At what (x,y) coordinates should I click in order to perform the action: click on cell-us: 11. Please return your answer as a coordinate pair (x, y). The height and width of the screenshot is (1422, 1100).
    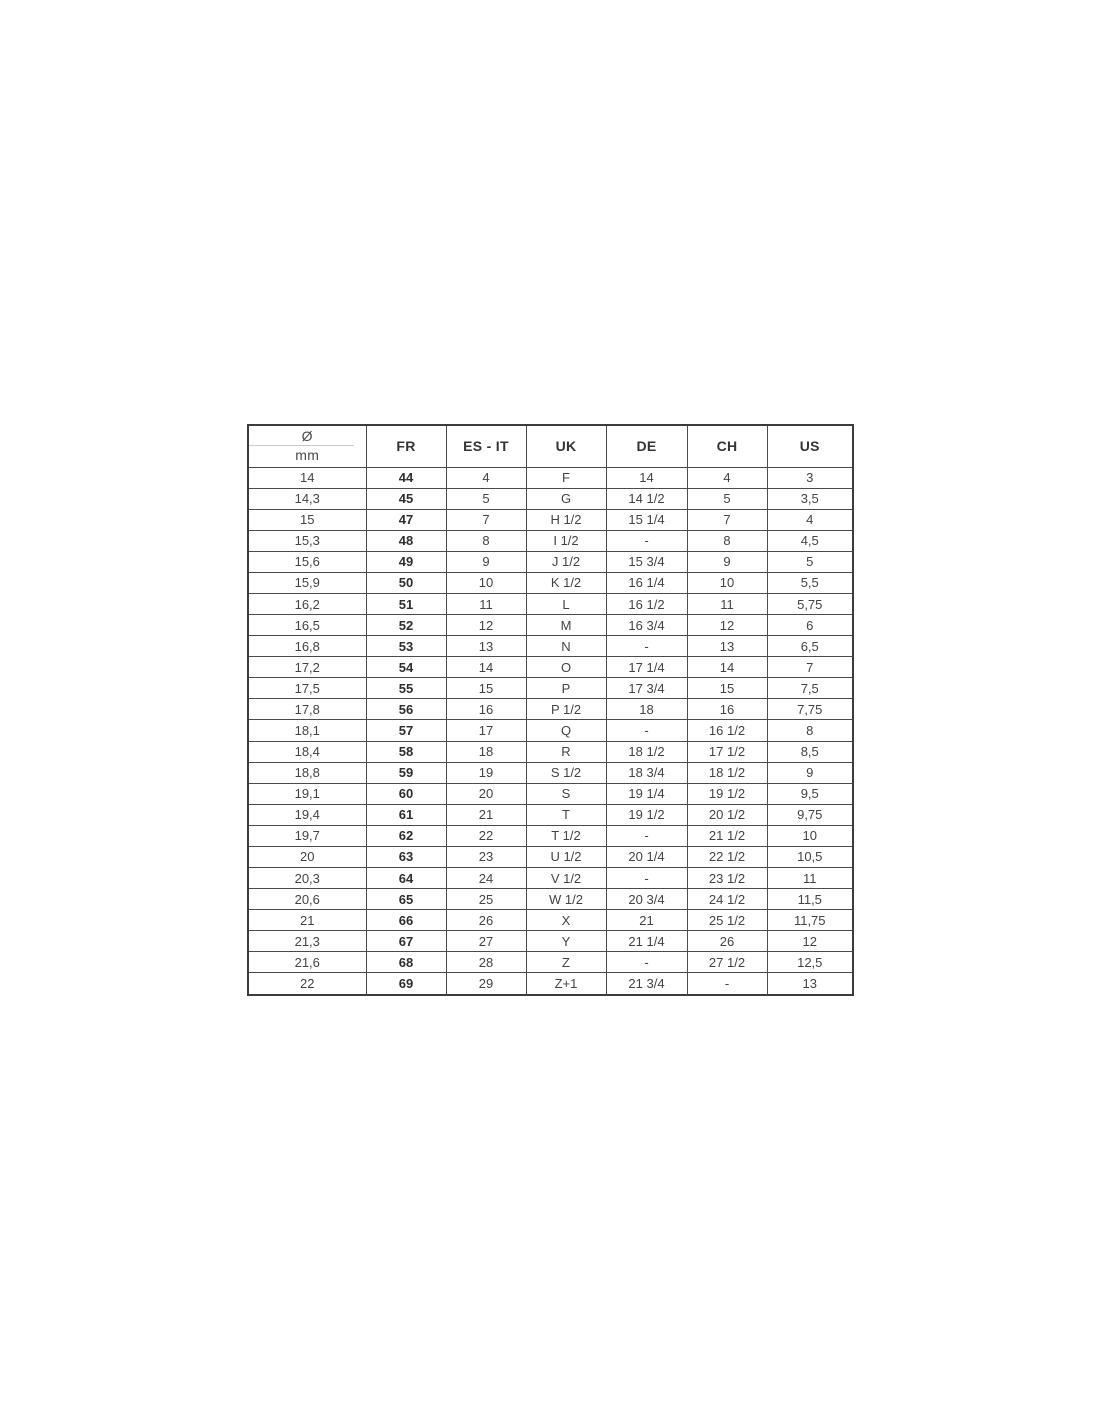
    Looking at the image, I should click on (810, 878).